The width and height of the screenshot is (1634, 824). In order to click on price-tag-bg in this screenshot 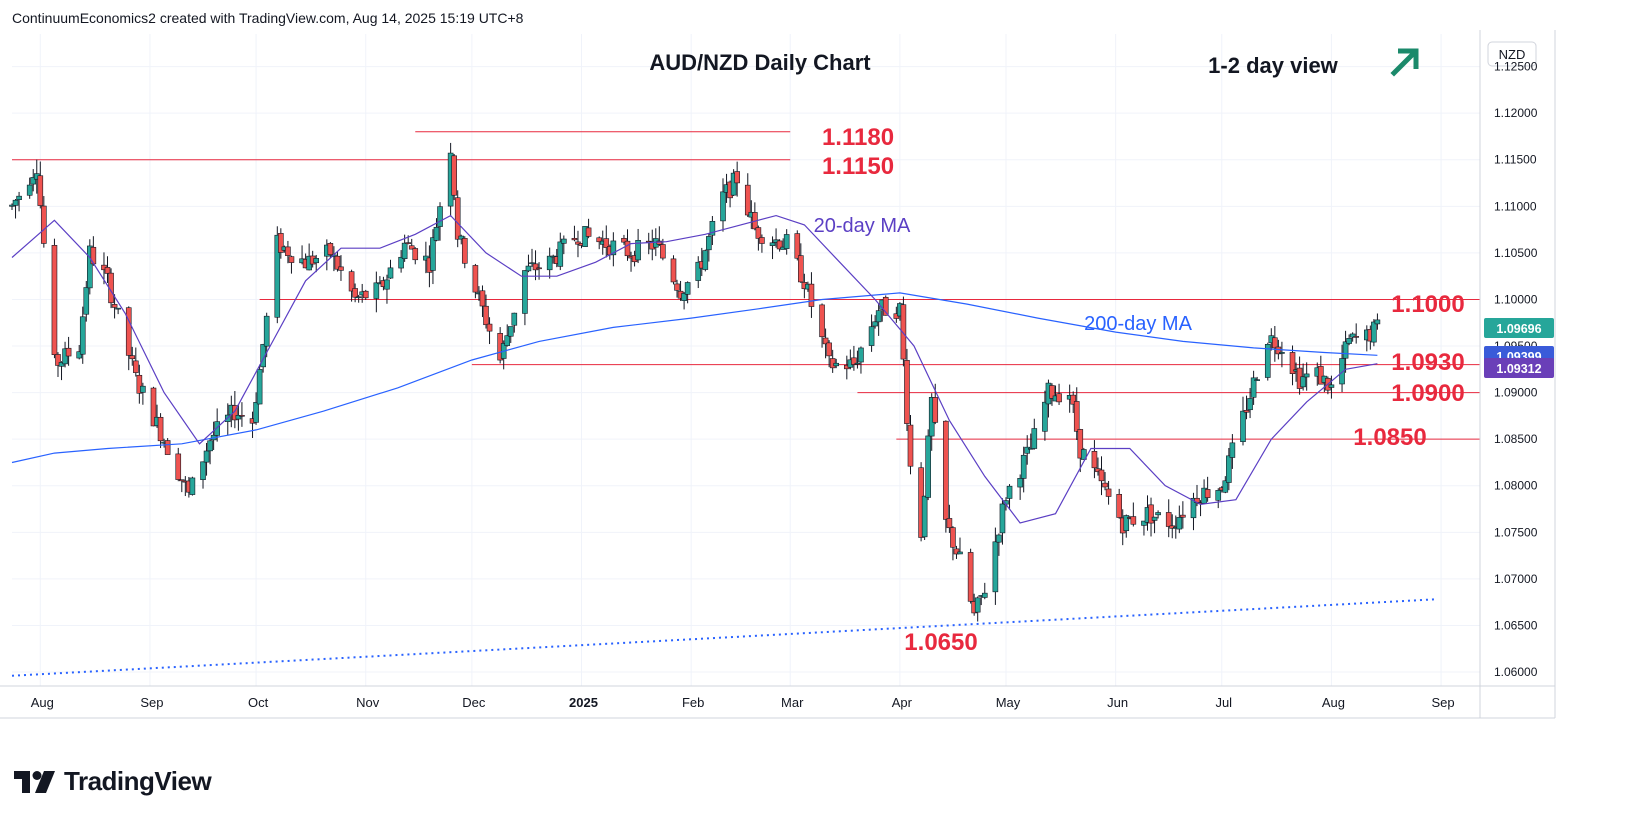, I will do `click(1519, 368)`.